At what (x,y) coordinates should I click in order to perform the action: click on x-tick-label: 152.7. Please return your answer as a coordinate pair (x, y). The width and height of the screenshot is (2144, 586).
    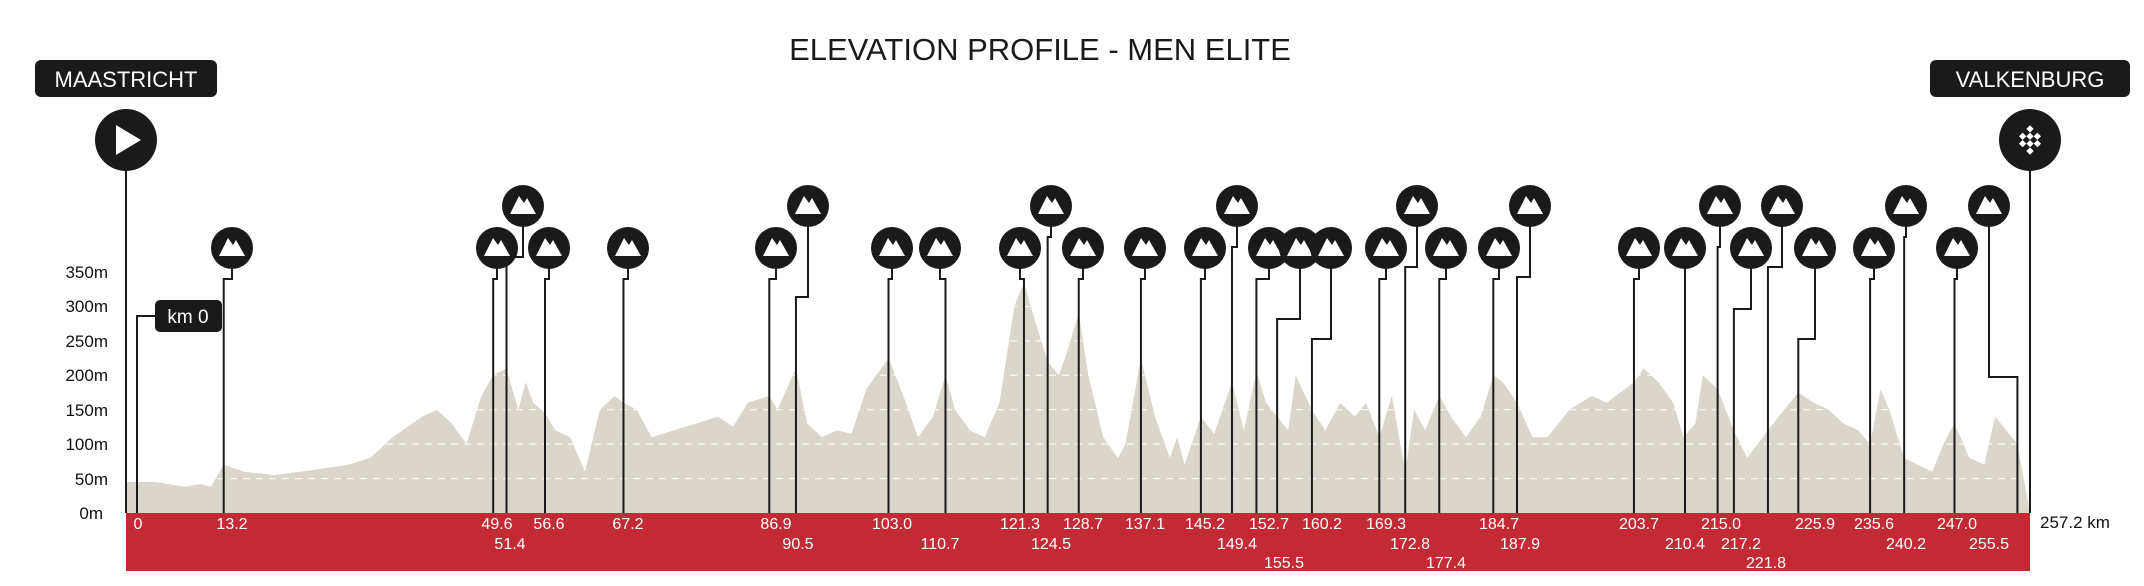
    Looking at the image, I should click on (1269, 524).